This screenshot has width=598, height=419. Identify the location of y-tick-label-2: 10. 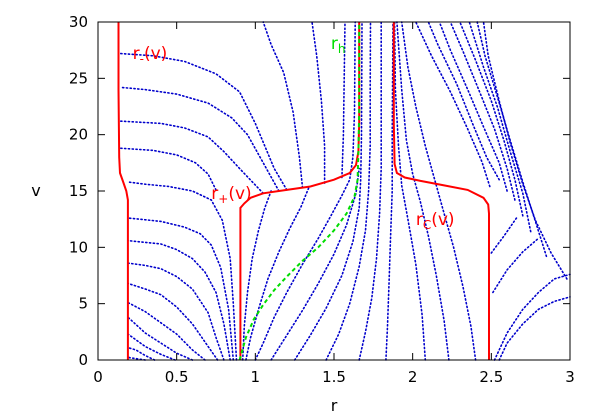
(78, 247).